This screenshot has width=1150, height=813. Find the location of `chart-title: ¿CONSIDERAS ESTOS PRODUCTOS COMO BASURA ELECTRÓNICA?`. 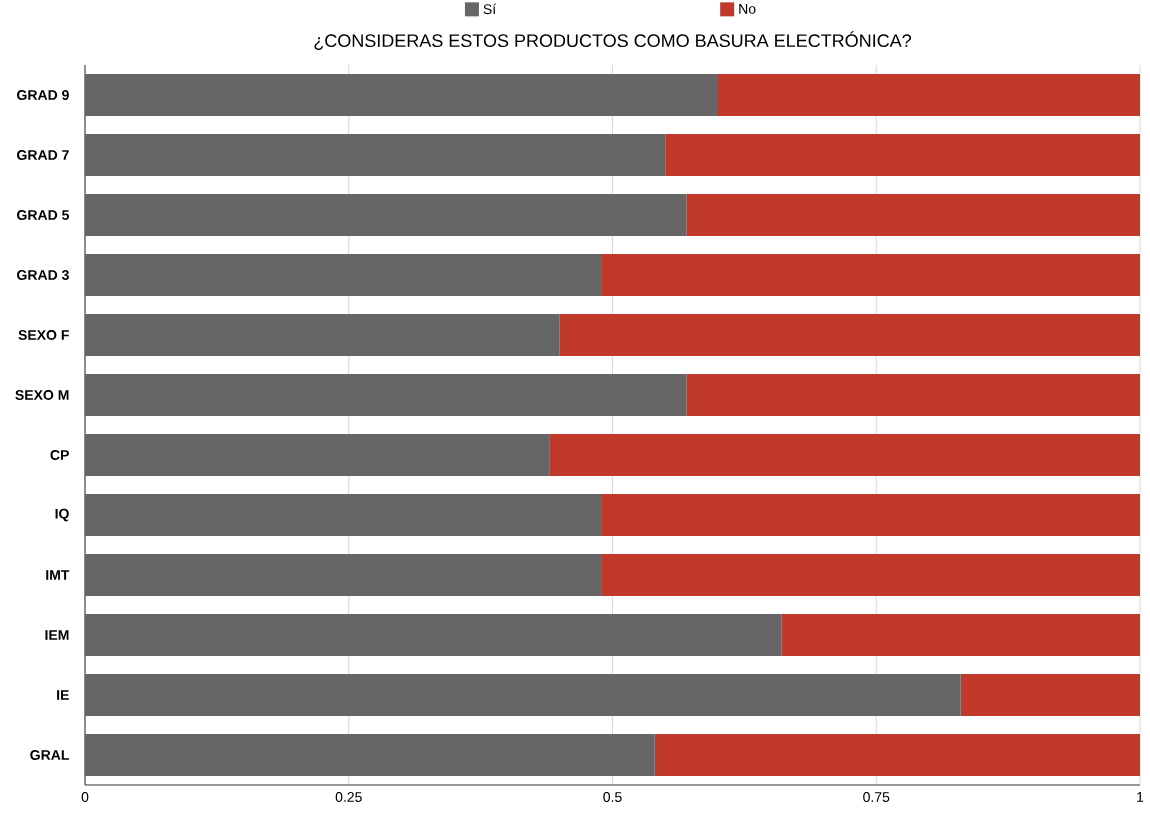

chart-title: ¿CONSIDERAS ESTOS PRODUCTOS COMO BASURA ELECTRÓNICA? is located at coordinates (613, 40).